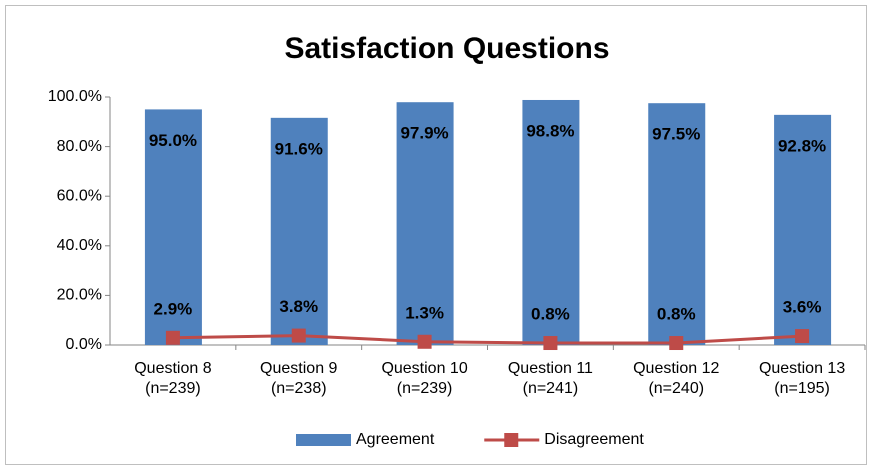 This screenshot has width=869, height=468. I want to click on x-tick-label: (n=240), so click(676, 388).